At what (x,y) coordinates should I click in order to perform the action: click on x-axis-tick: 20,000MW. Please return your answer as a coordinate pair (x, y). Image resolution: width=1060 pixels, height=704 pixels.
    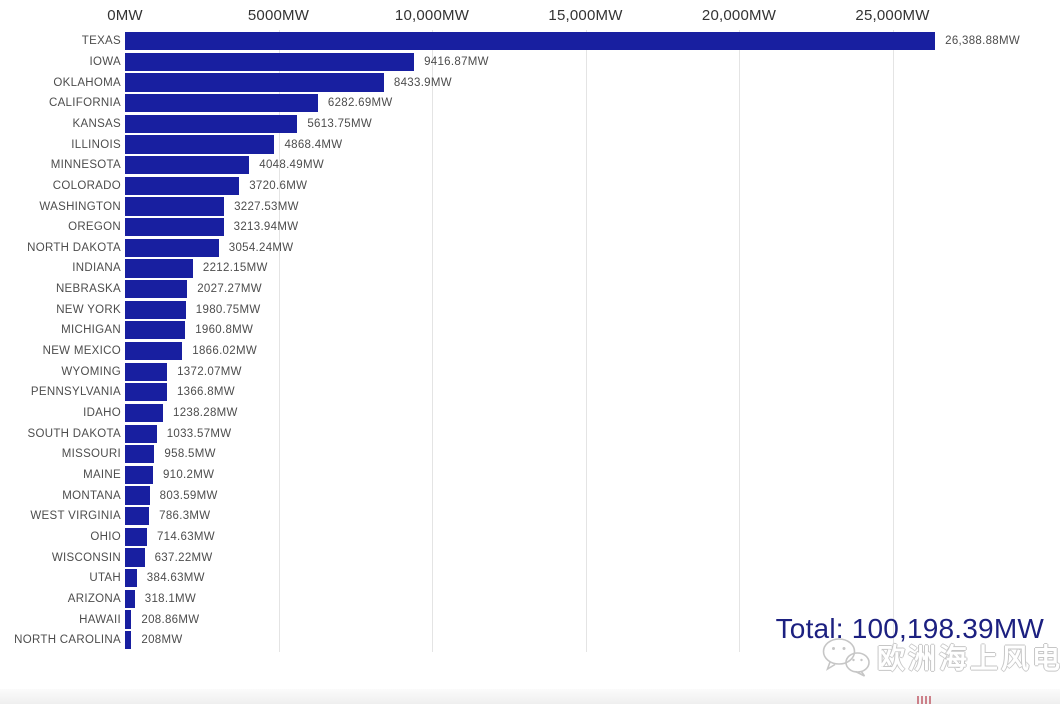
    Looking at the image, I should click on (739, 15).